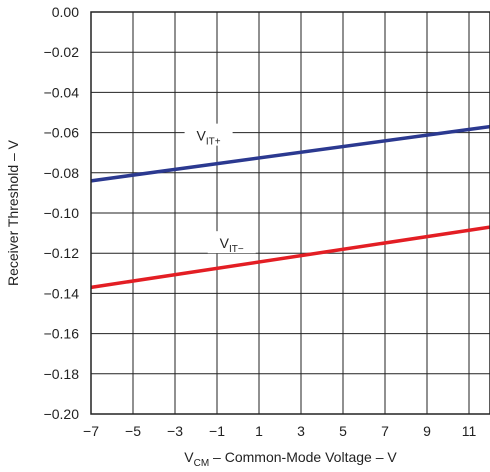 Image resolution: width=490 pixels, height=472 pixels. Describe the element at coordinates (62, 414) in the screenshot. I see `y-tick-label: −0.20` at that location.